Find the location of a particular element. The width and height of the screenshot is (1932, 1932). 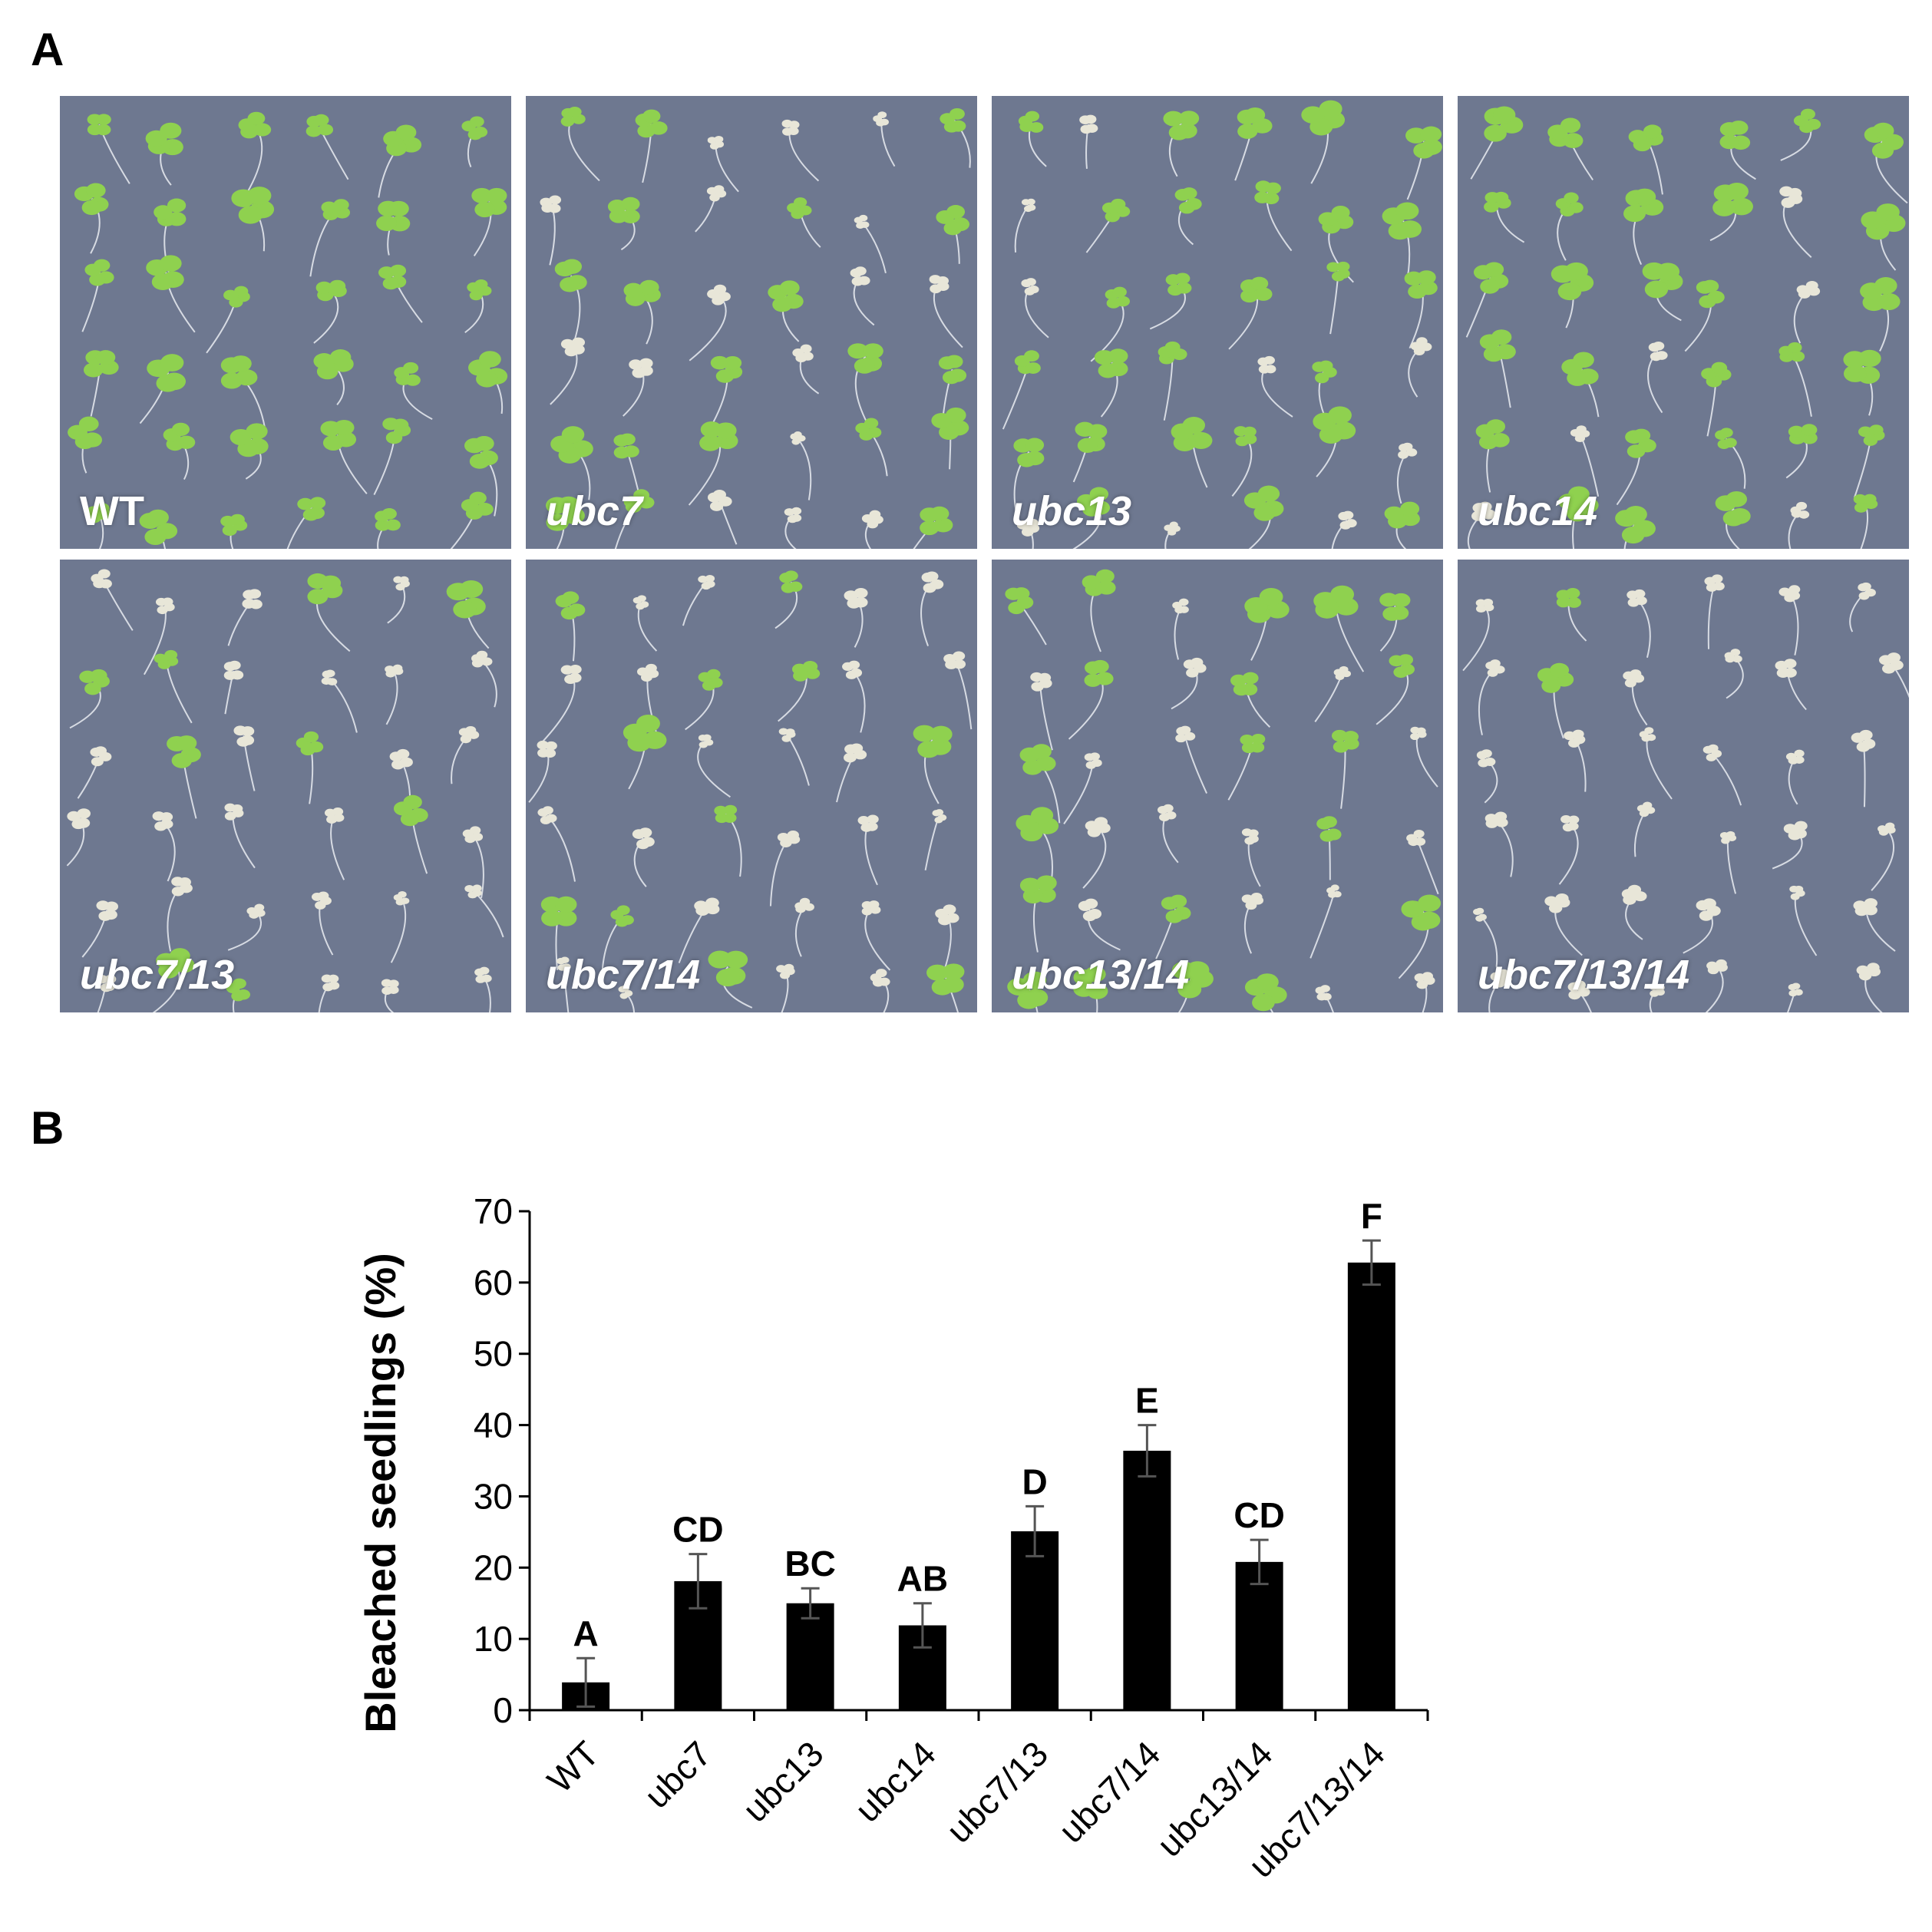

chart-bars: A CD BC AB D E CD F is located at coordinates (978, 1453).